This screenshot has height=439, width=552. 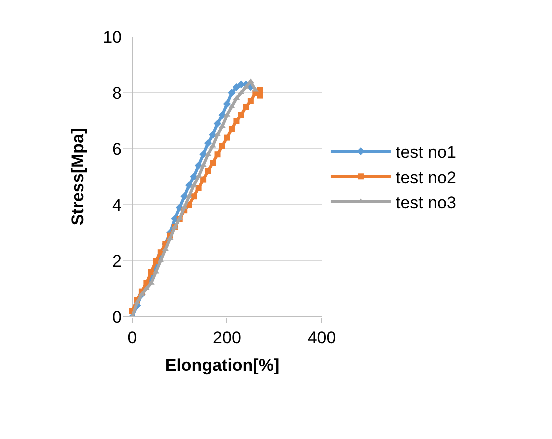 I want to click on y-tick-label: 2, so click(x=117, y=261).